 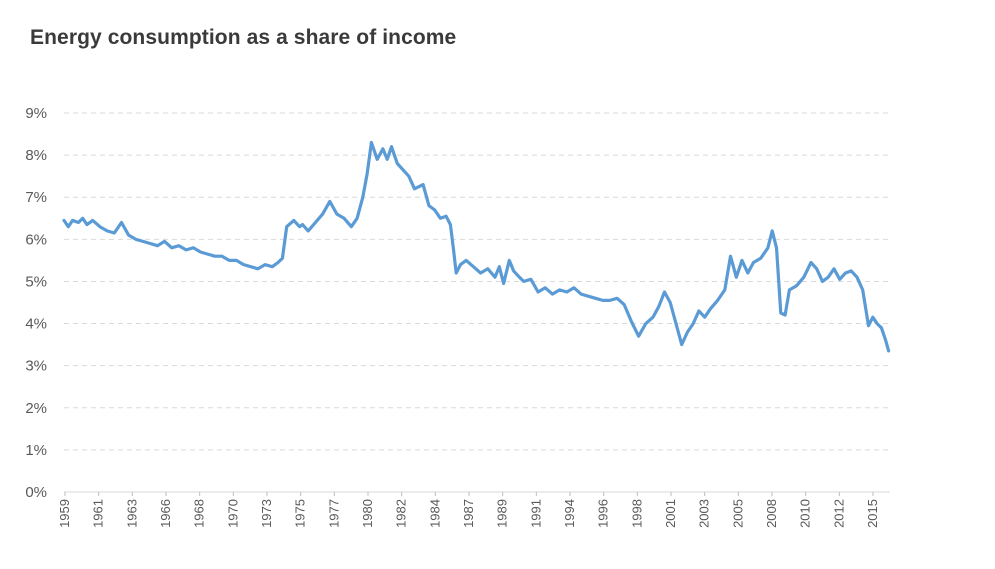 I want to click on x-tick-label: 2005, so click(x=737, y=513).